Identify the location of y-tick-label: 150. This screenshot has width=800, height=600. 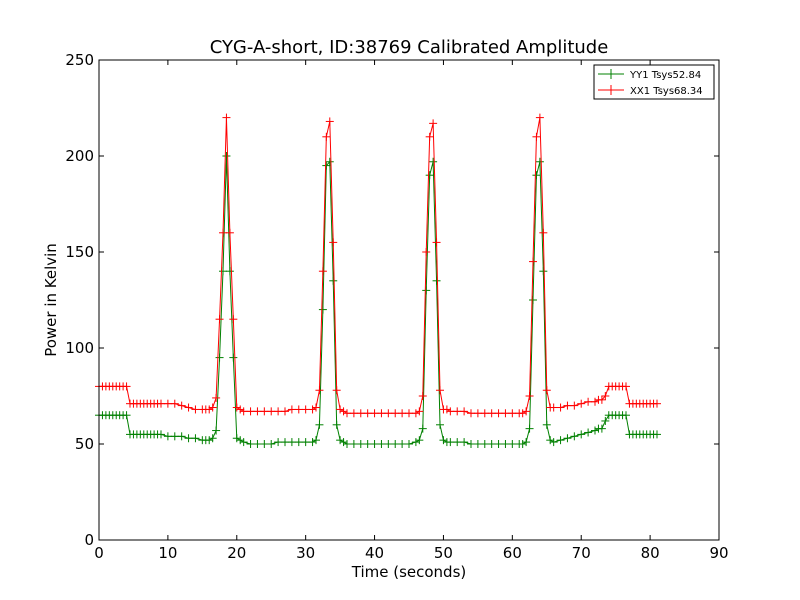
(79, 252).